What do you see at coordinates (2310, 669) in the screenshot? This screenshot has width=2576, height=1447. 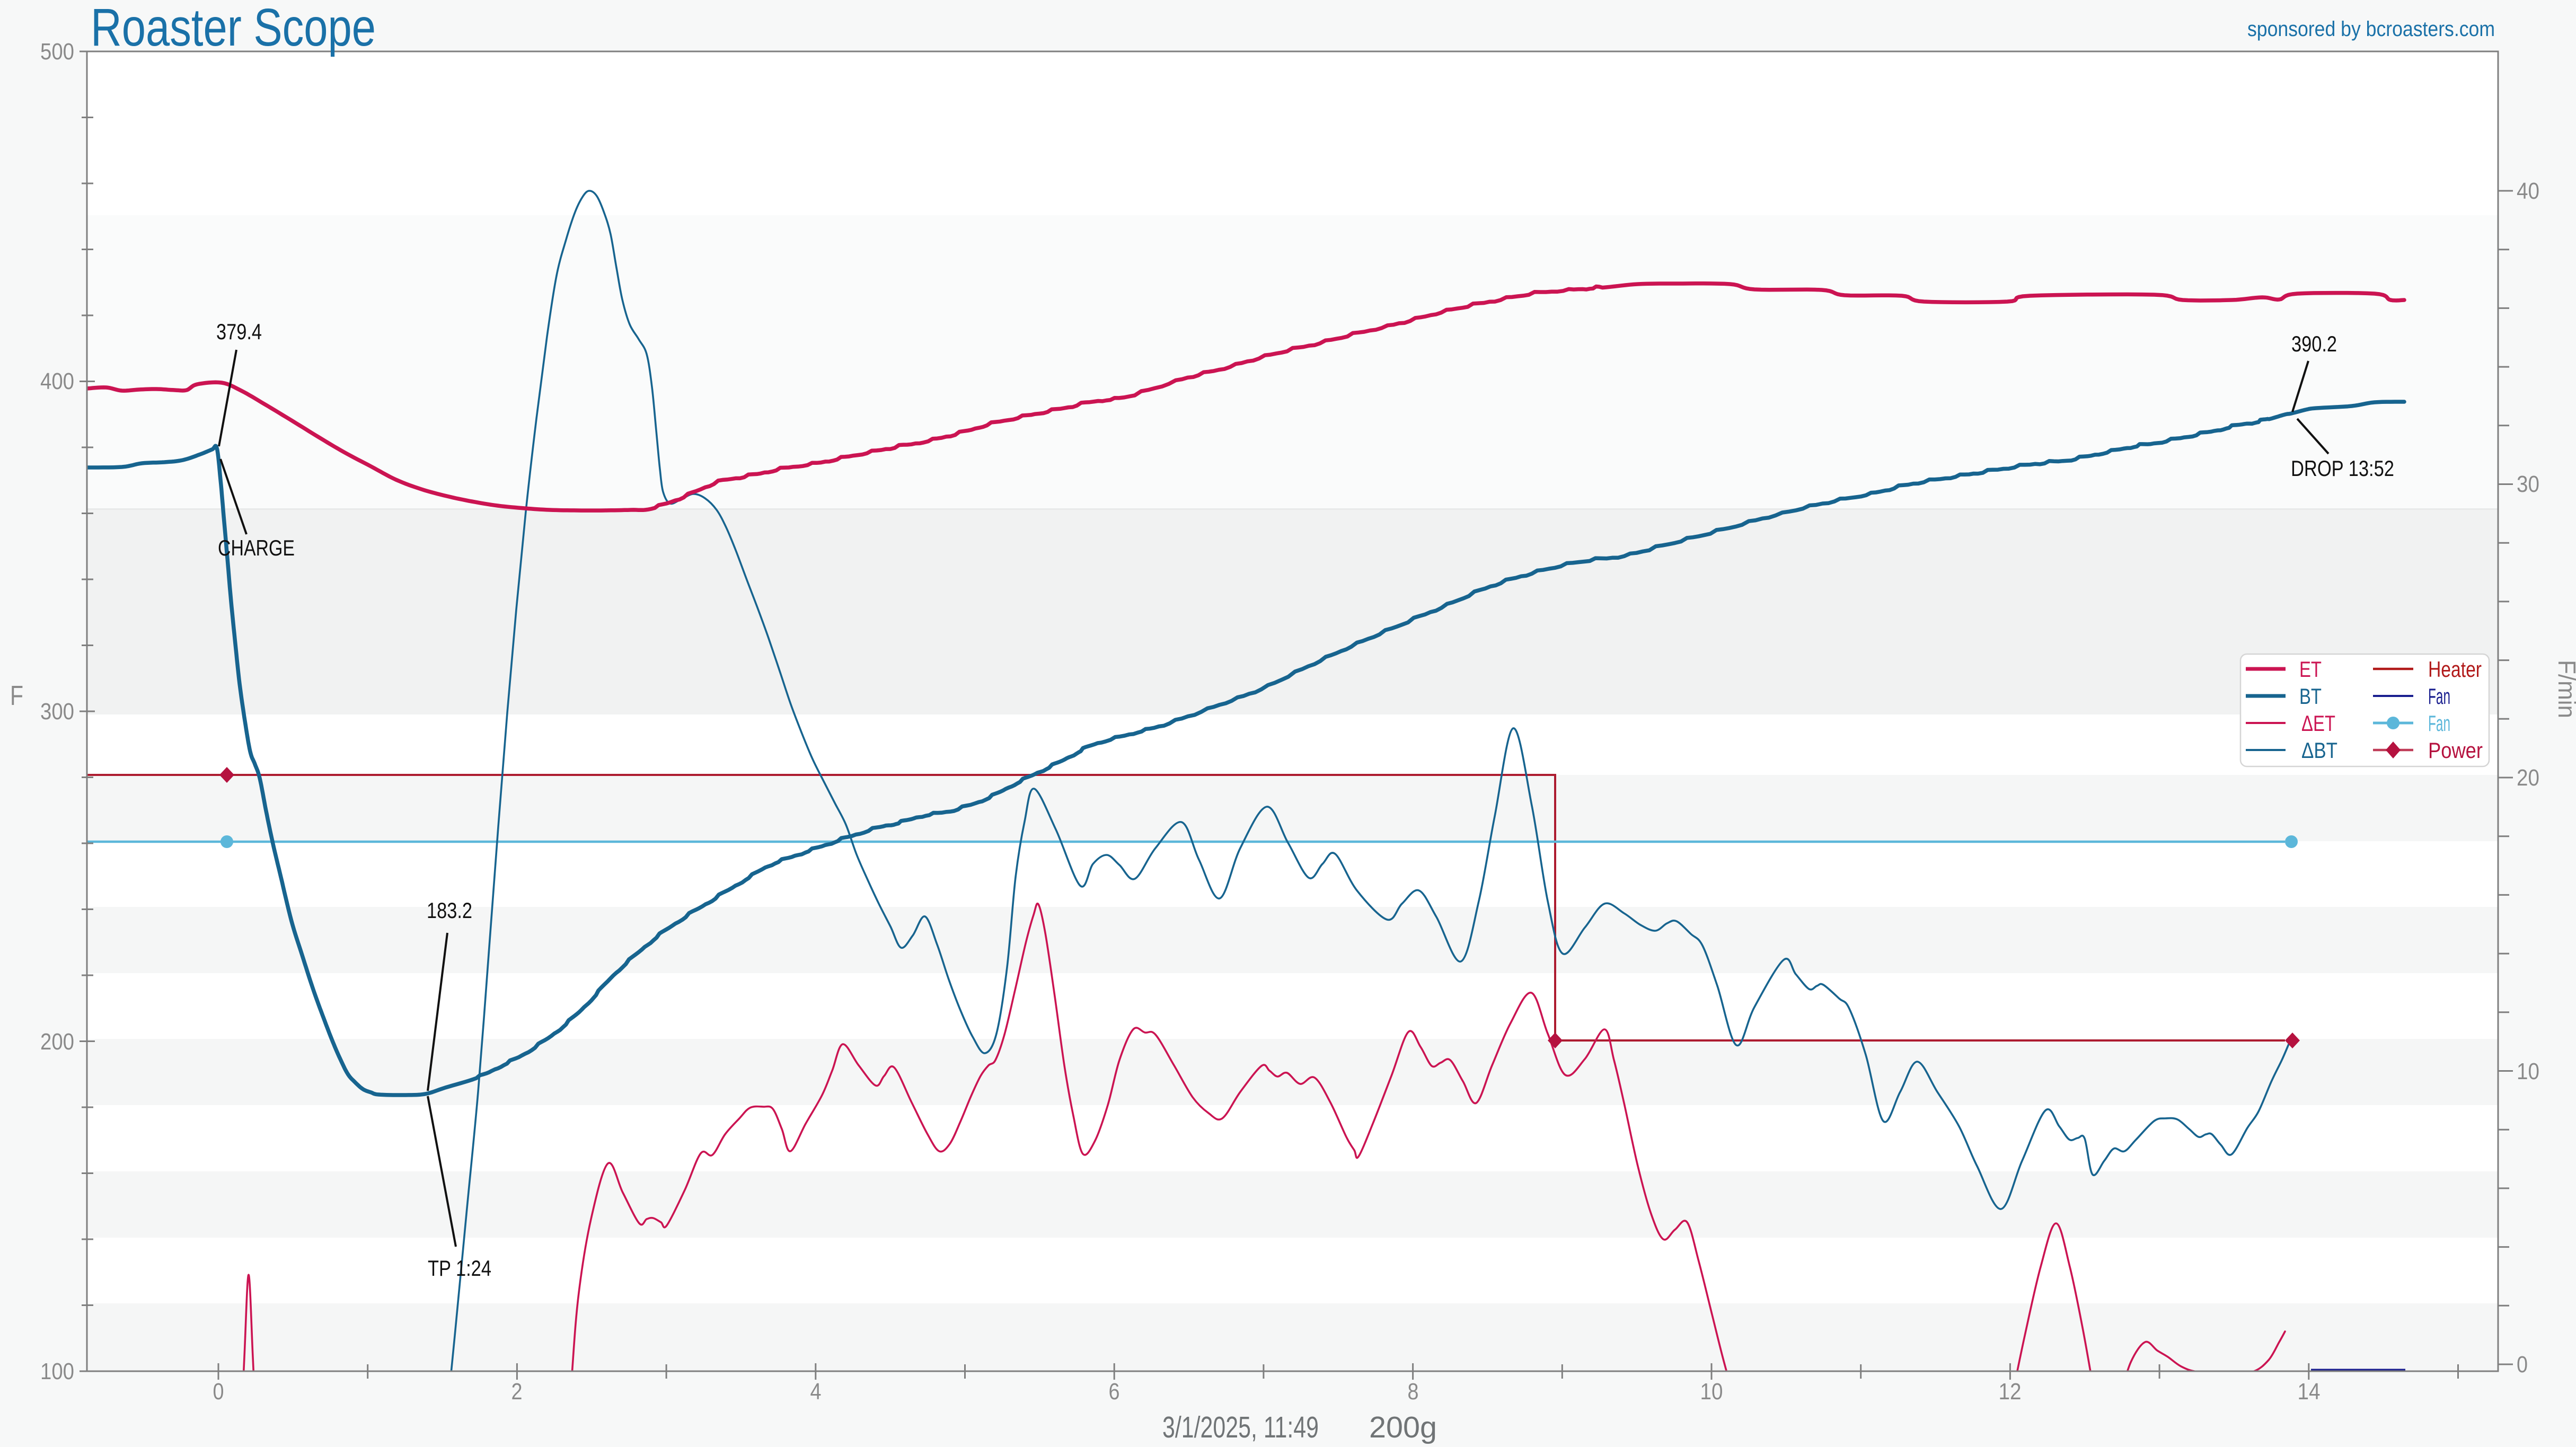 I see `svg-text: ET` at bounding box center [2310, 669].